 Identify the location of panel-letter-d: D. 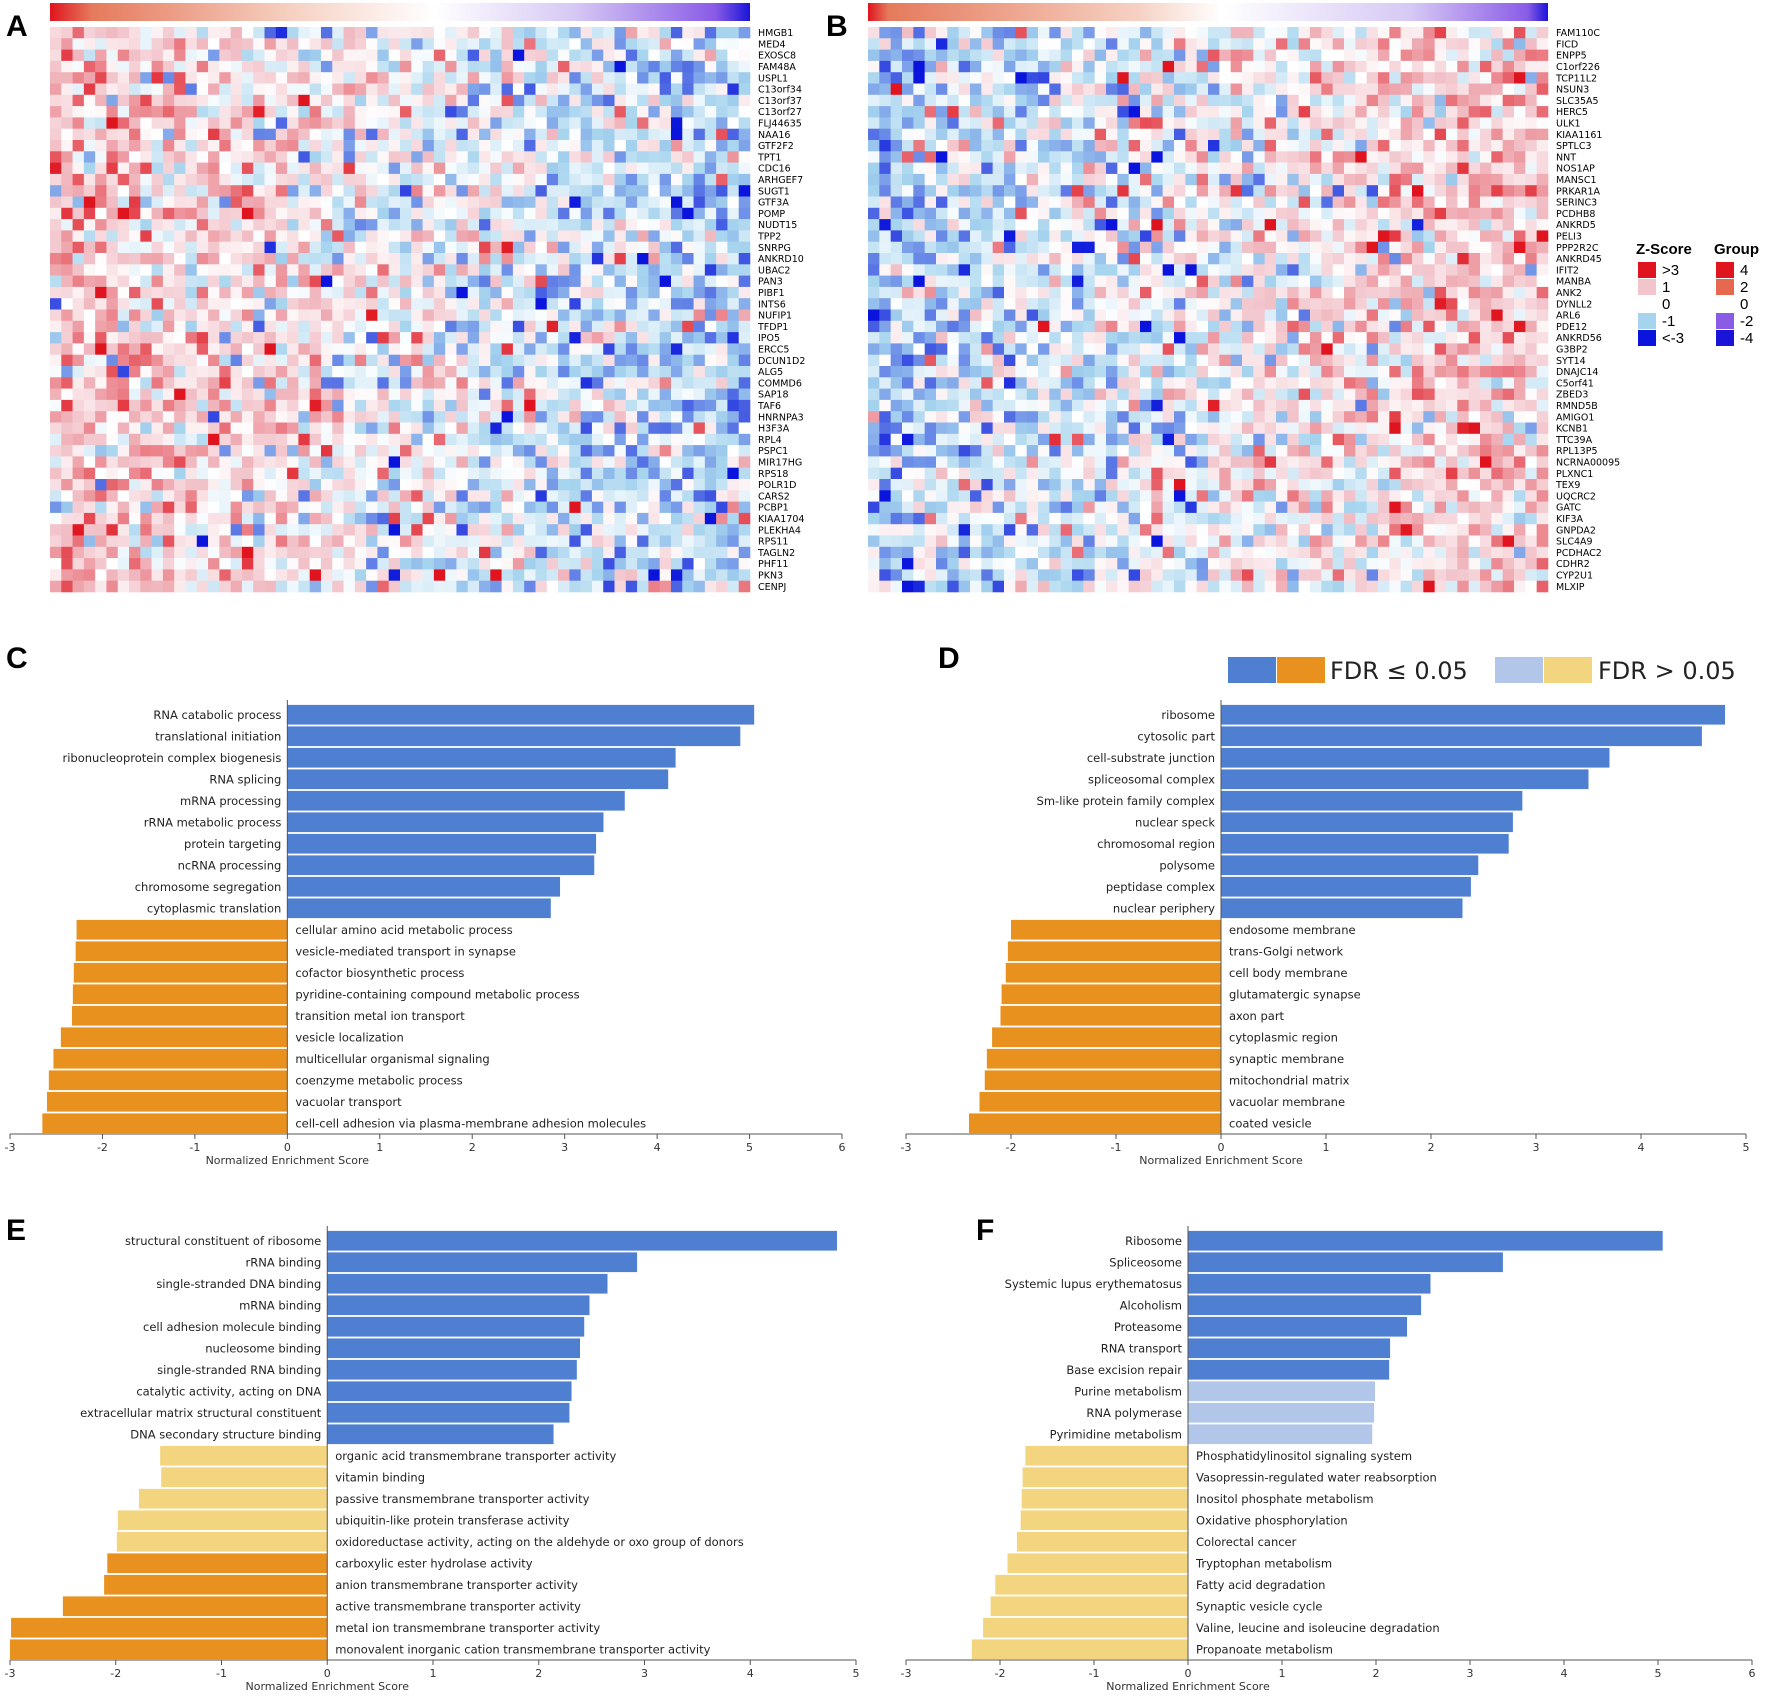
(949, 658).